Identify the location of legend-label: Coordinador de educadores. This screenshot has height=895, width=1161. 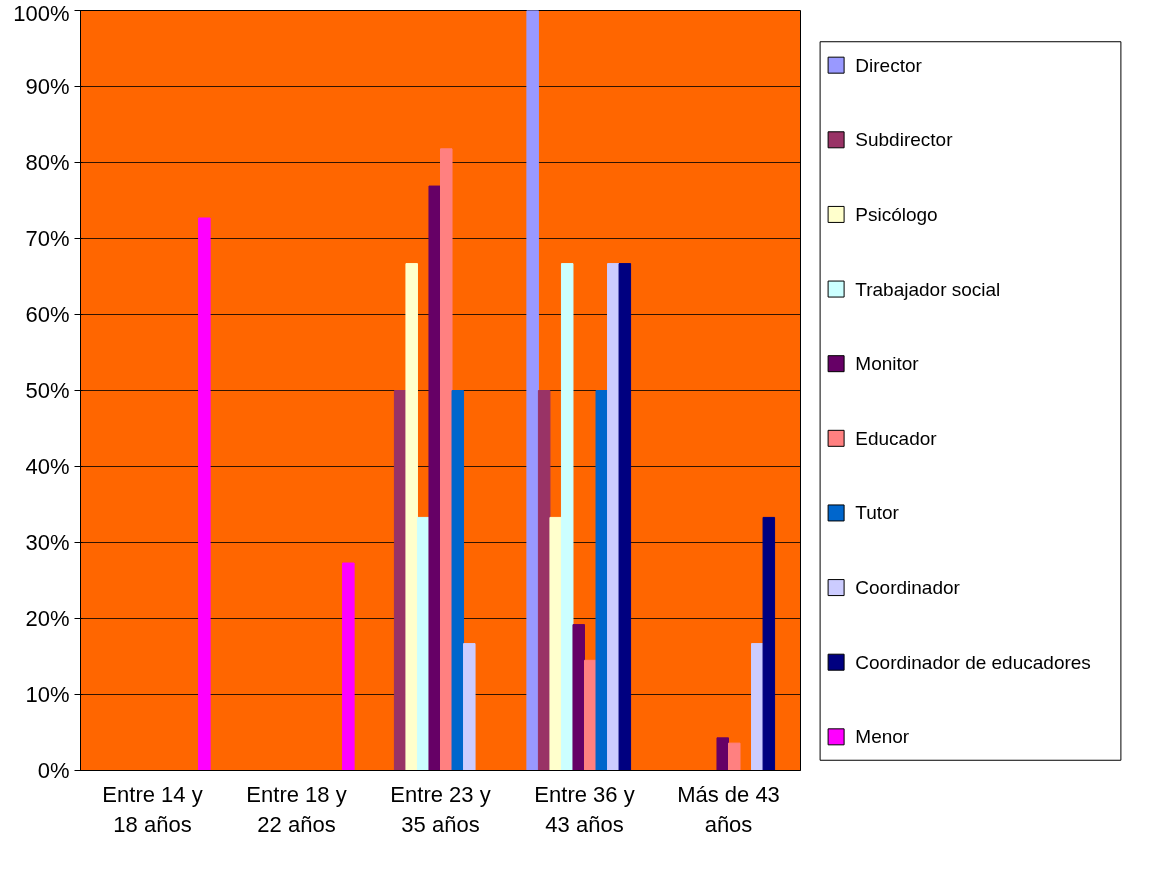
(973, 662).